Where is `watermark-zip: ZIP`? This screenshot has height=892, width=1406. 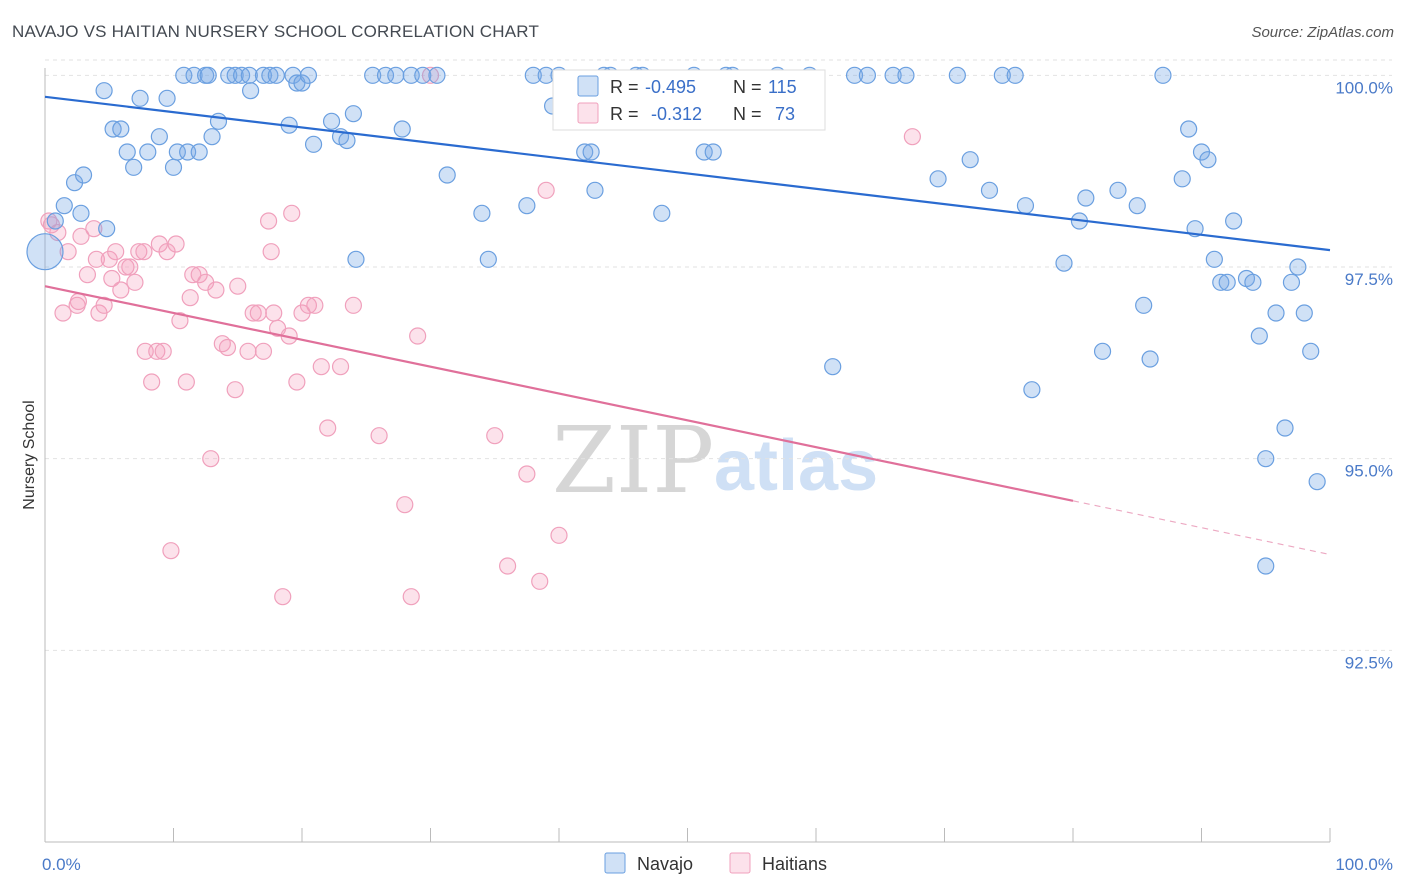
watermark-zip: ZIP is located at coordinates (633, 460).